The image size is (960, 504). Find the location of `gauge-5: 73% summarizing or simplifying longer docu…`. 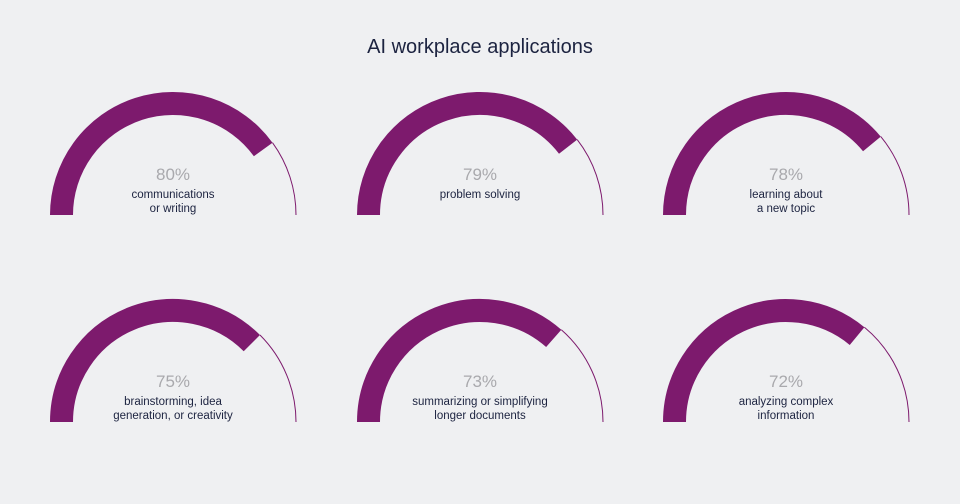

gauge-5: 73% summarizing or simplifying longer docu… is located at coordinates (480, 361).